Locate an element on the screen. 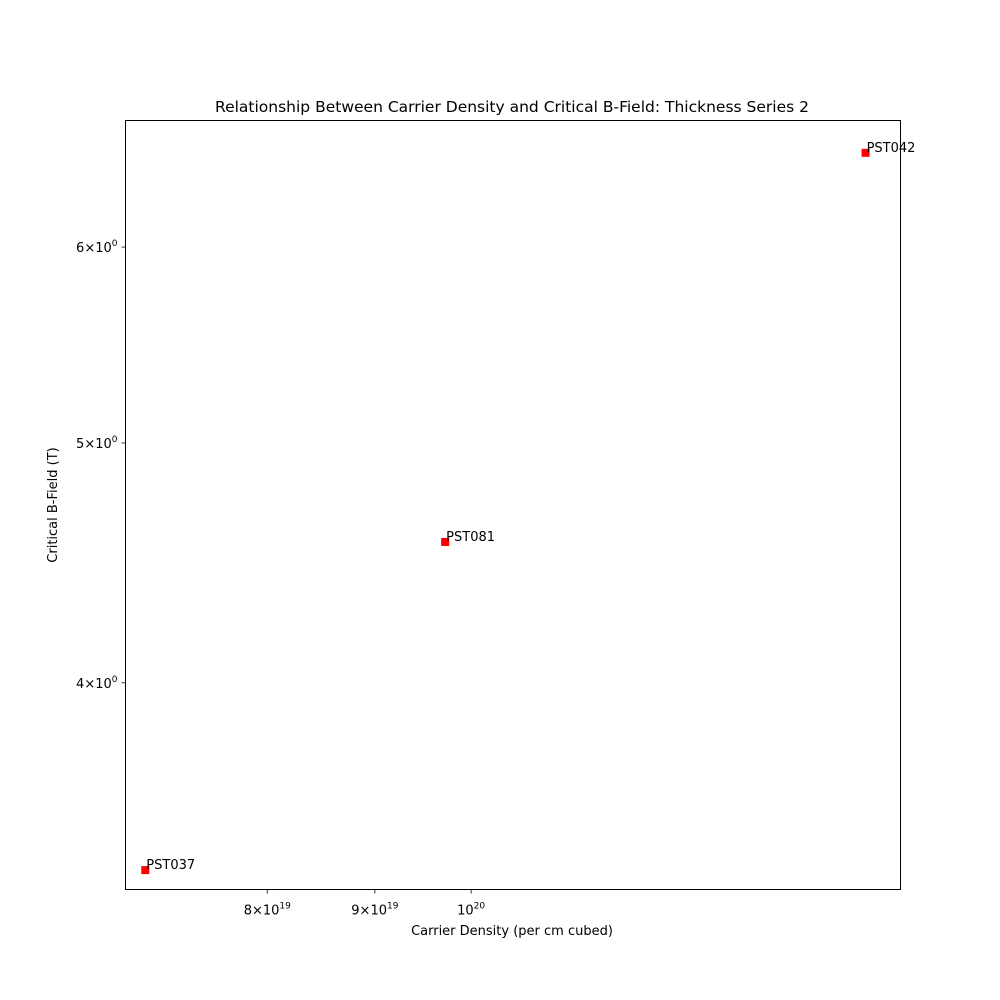 The image size is (1000, 1000). x-axis-label: Carrier Density (per cm cubed) is located at coordinates (512, 931).